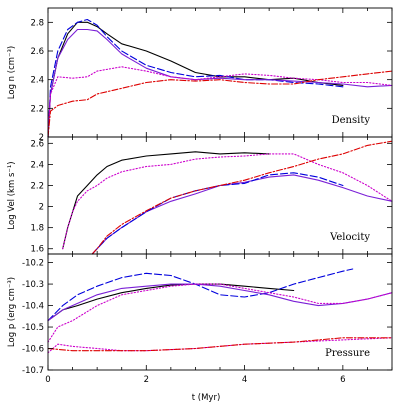 The image size is (407, 407). Describe the element at coordinates (349, 237) in the screenshot. I see `velocity-panel-name: Velocity` at that location.